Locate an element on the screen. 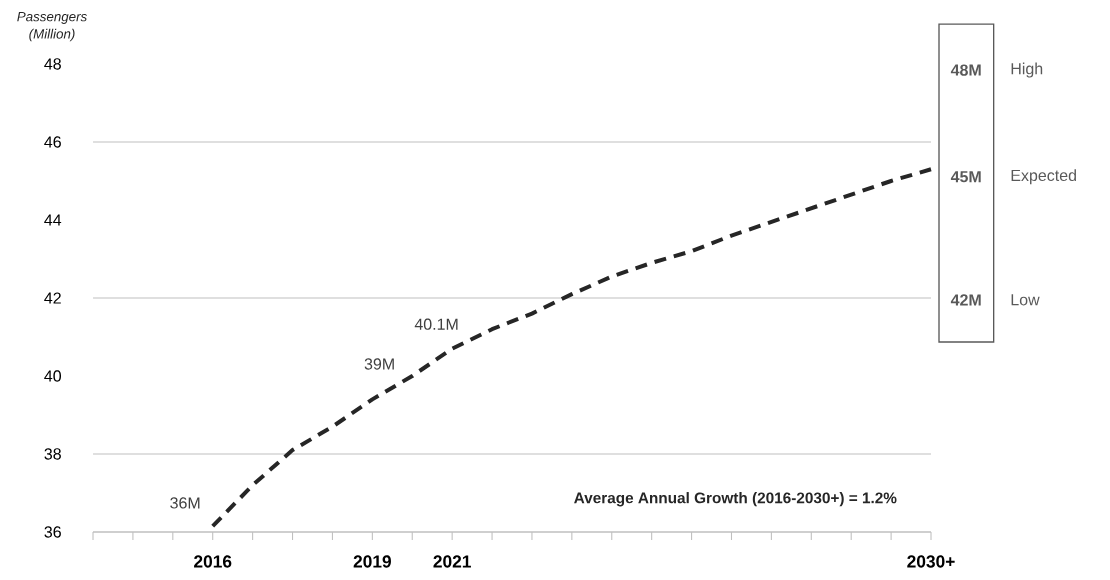 The height and width of the screenshot is (580, 1110). text: 45M is located at coordinates (965, 177).